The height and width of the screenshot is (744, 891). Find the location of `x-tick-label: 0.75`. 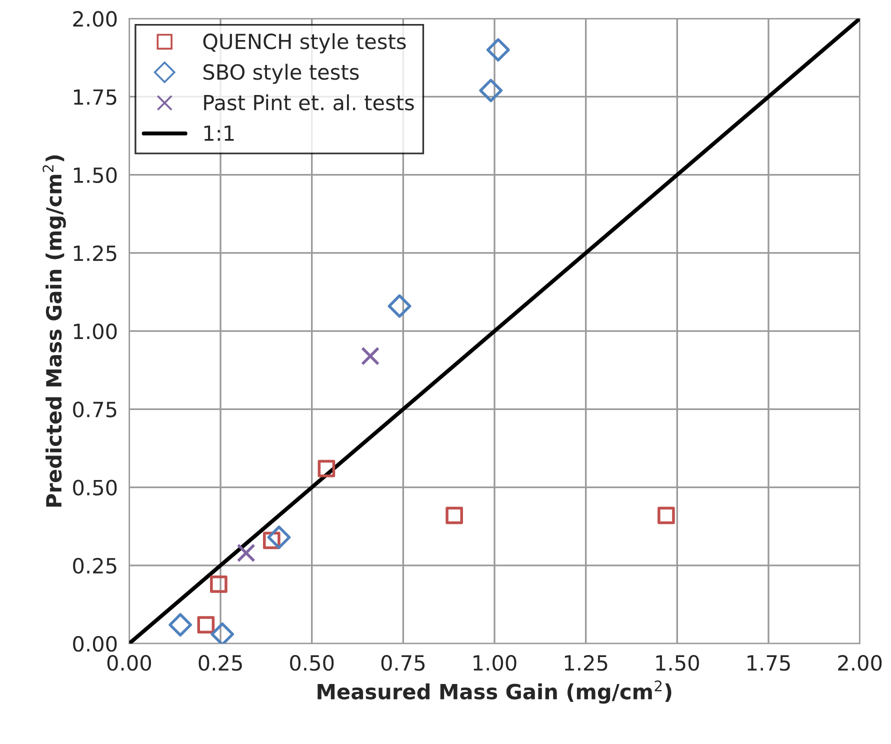

x-tick-label: 0.75 is located at coordinates (403, 663).